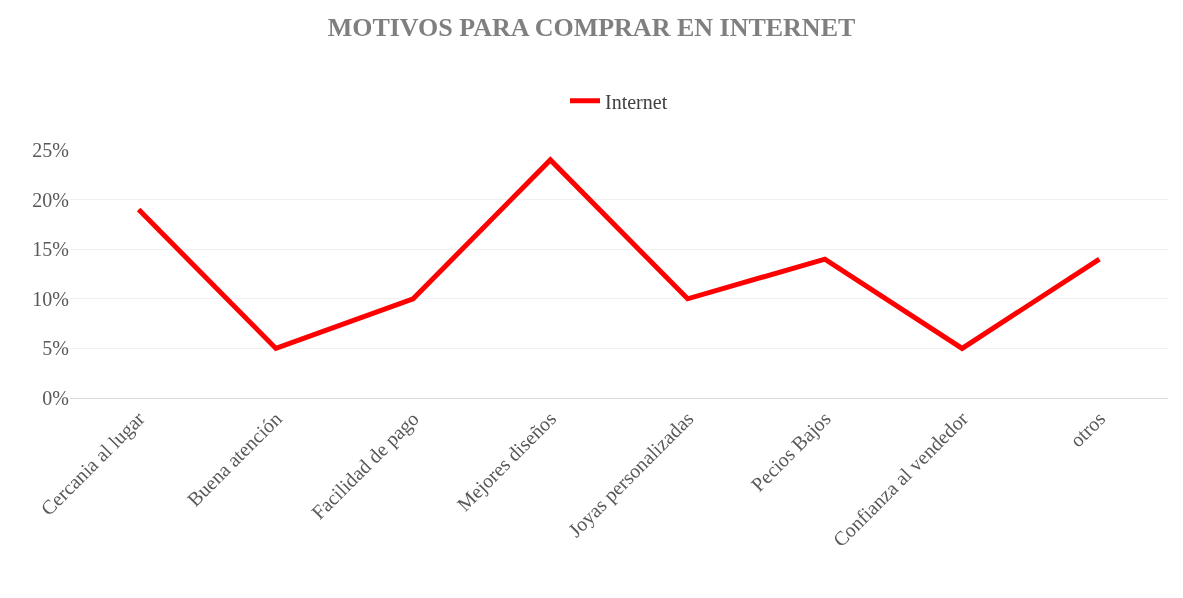 This screenshot has height=598, width=1183. What do you see at coordinates (50, 199) in the screenshot?
I see `y-tick-label: 20%` at bounding box center [50, 199].